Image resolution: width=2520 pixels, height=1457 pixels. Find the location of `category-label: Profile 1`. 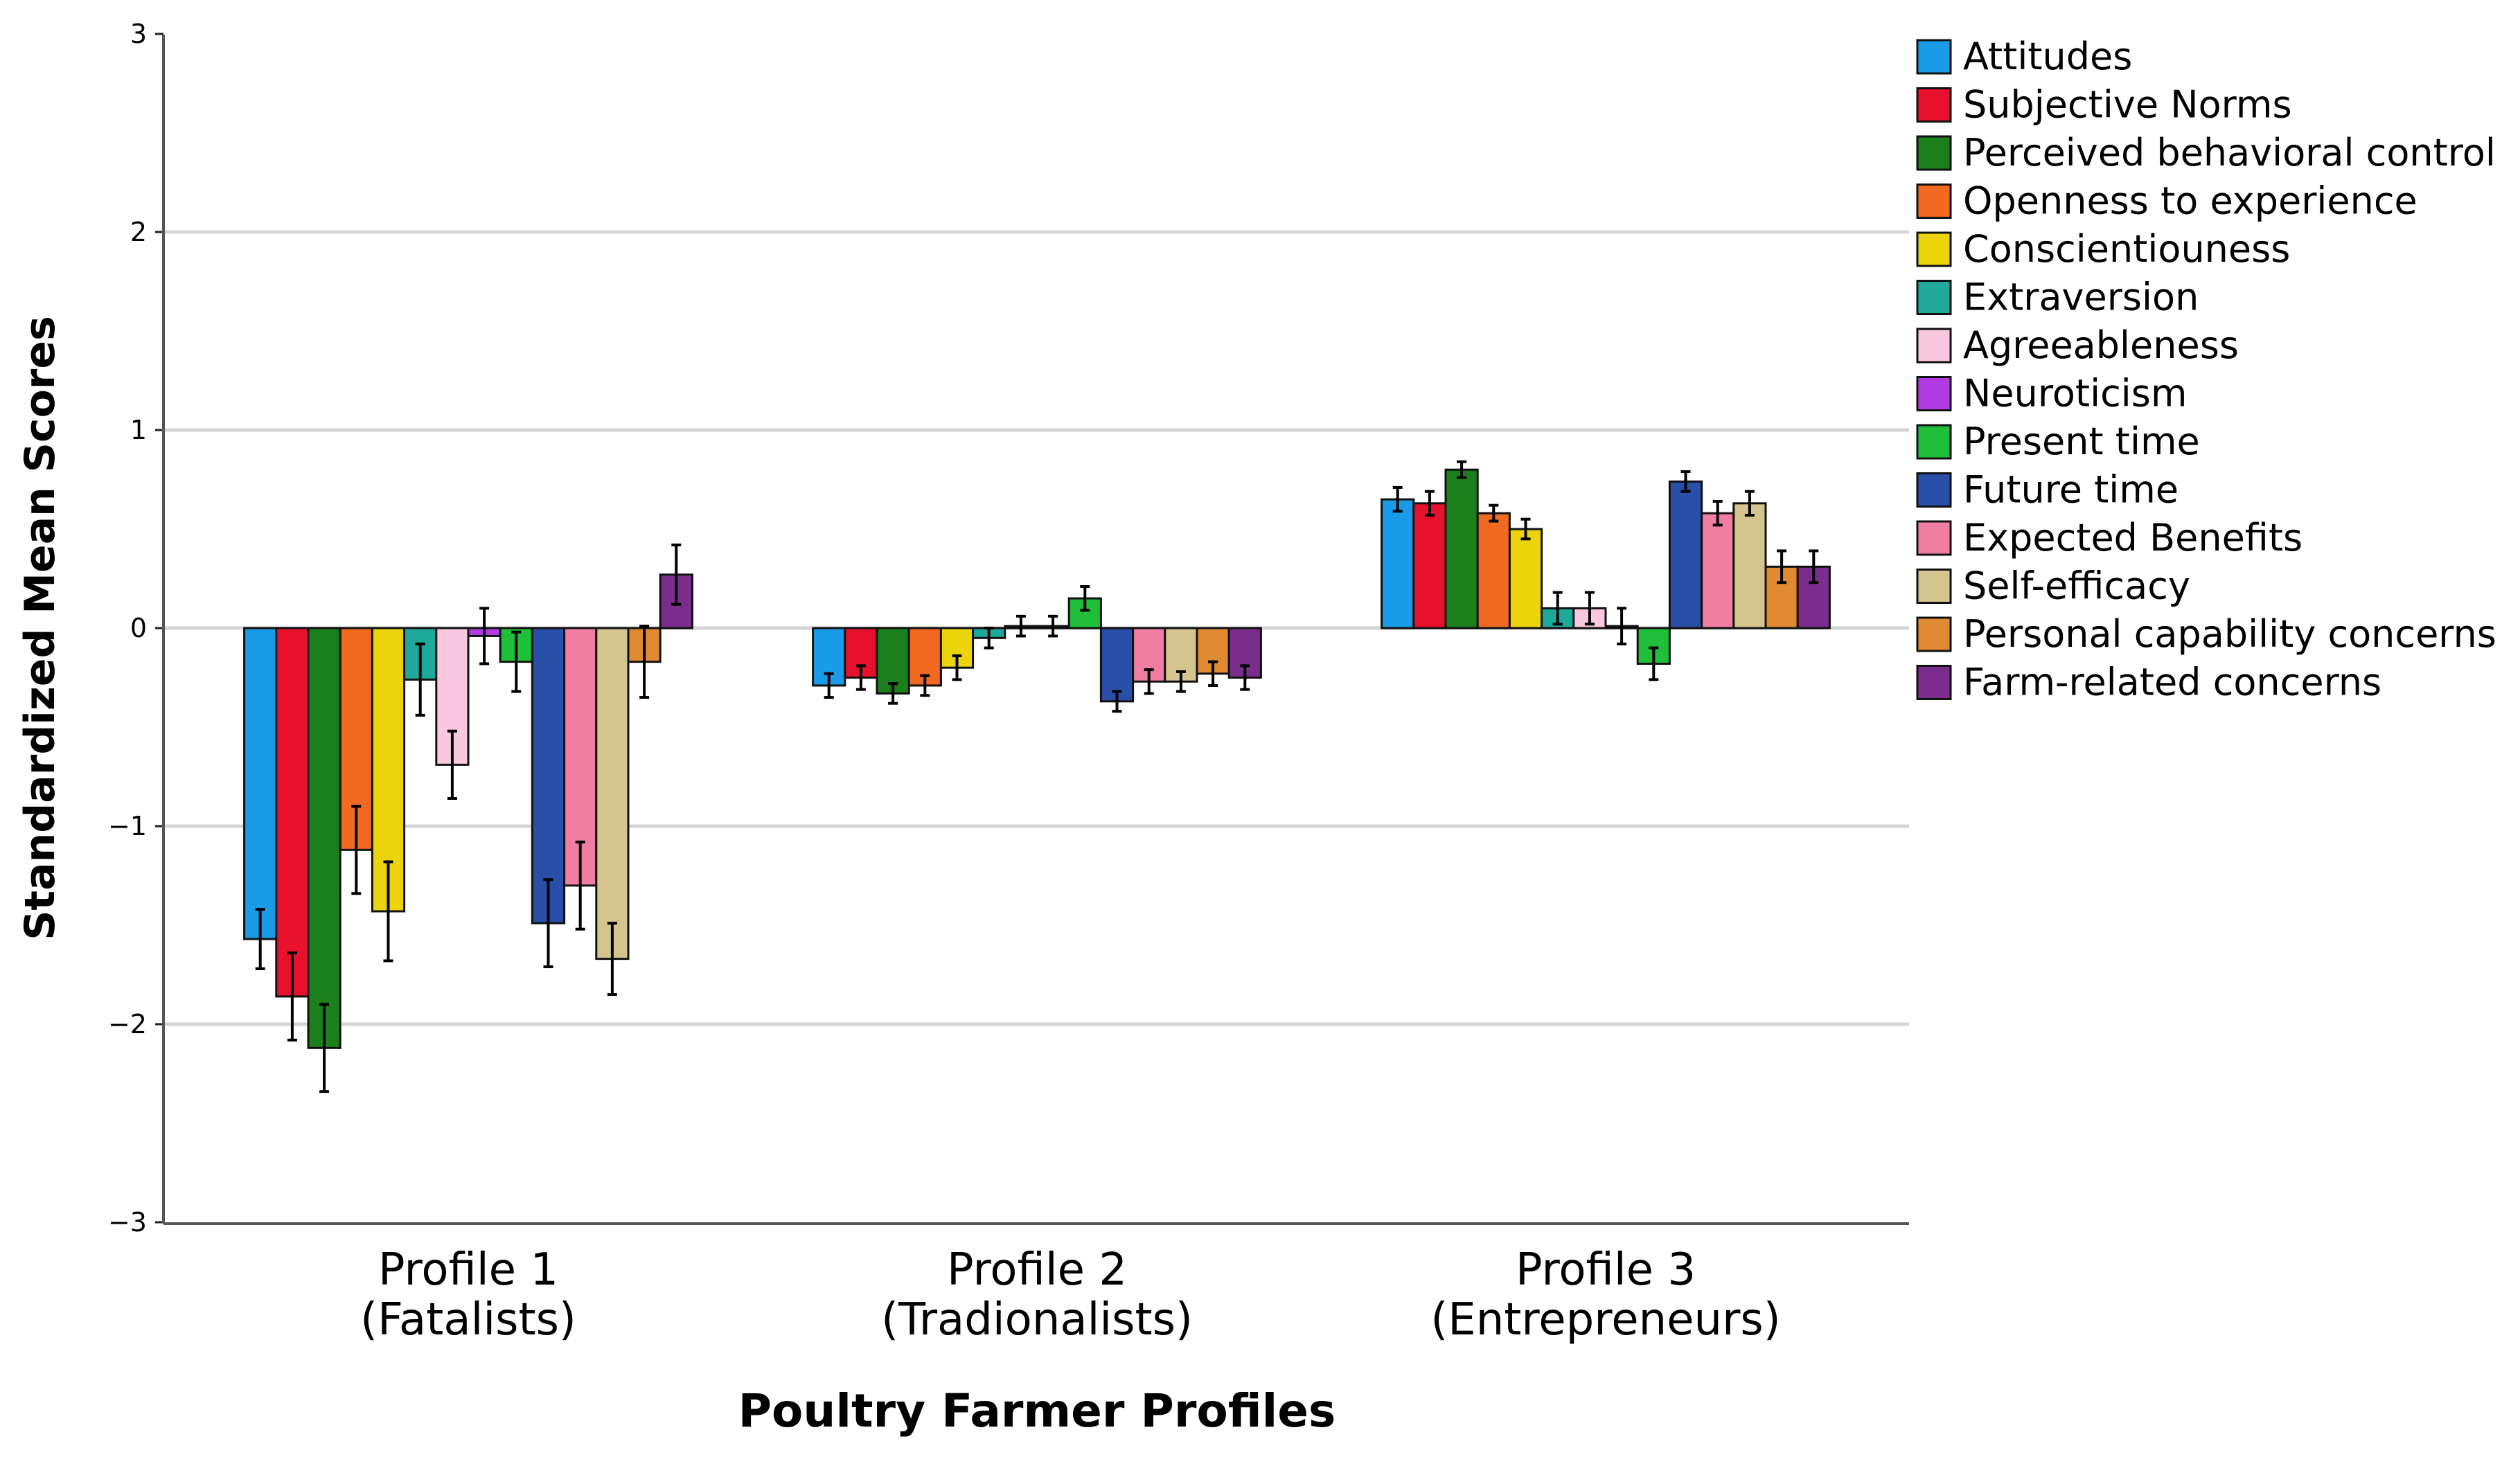

category-label: Profile 1 is located at coordinates (468, 1270).